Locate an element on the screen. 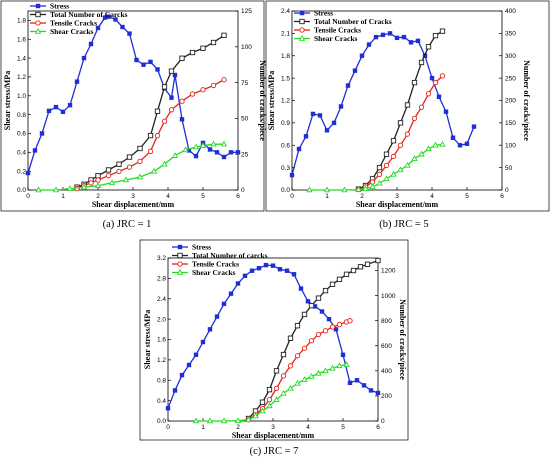 The width and height of the screenshot is (550, 459). series-tensile-c is located at coordinates (299, 370).